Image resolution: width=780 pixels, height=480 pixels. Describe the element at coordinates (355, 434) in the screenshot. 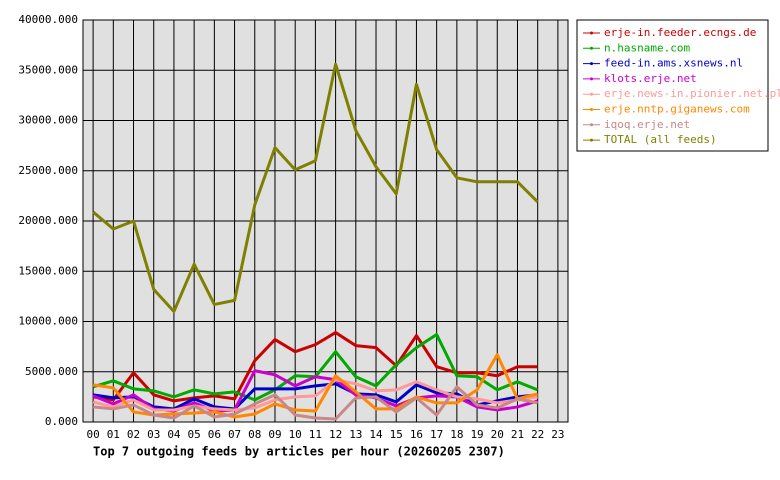

I see `x-tick-label: 13` at that location.